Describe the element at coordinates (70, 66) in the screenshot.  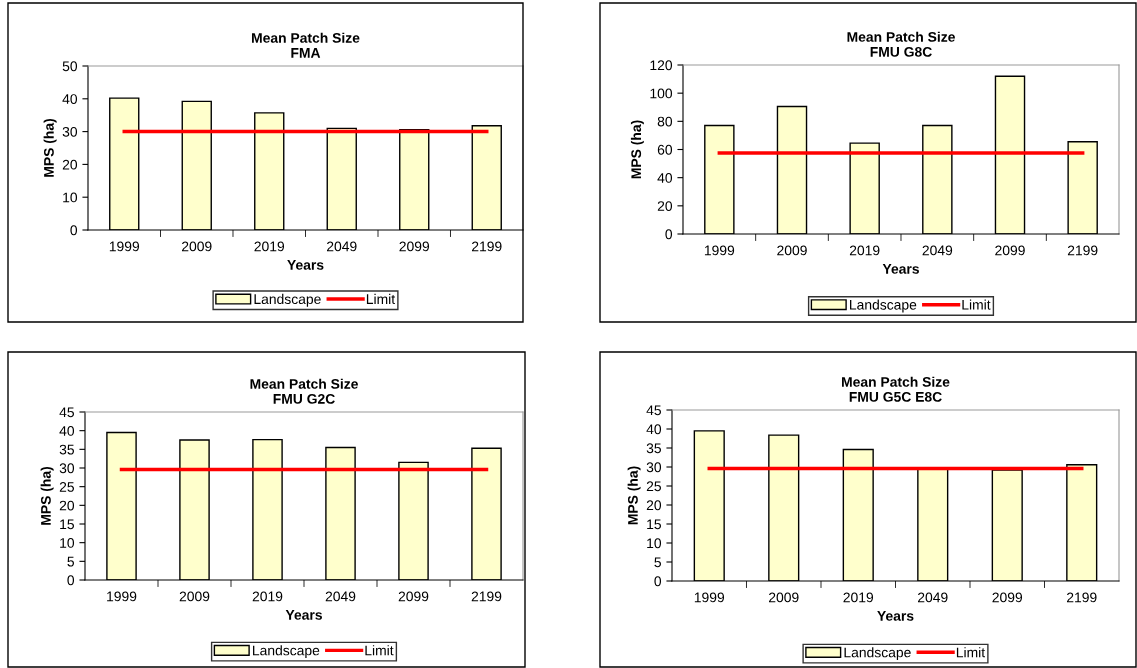
I see `y-tick-label: 50` at that location.